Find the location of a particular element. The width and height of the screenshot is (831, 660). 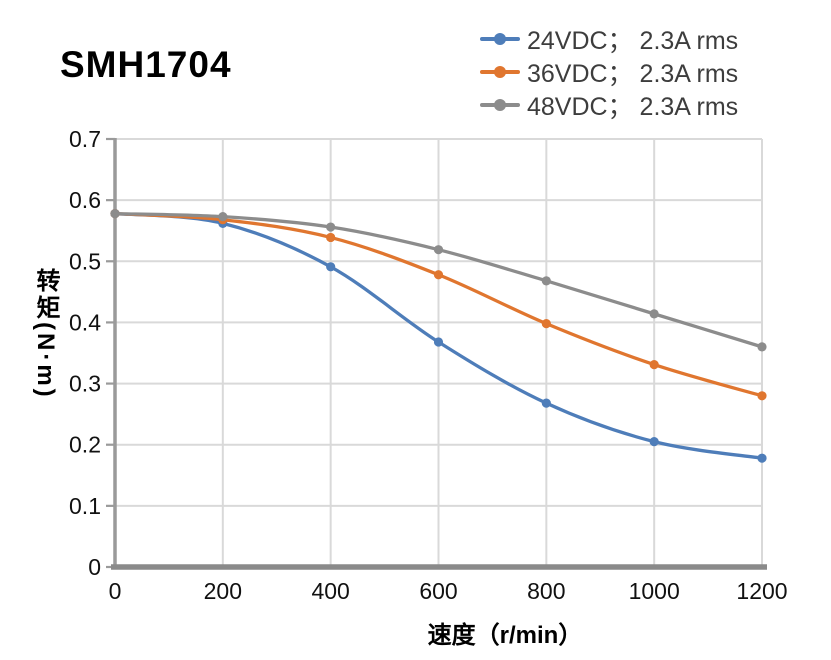

x-tick-label: 0 is located at coordinates (115, 591).